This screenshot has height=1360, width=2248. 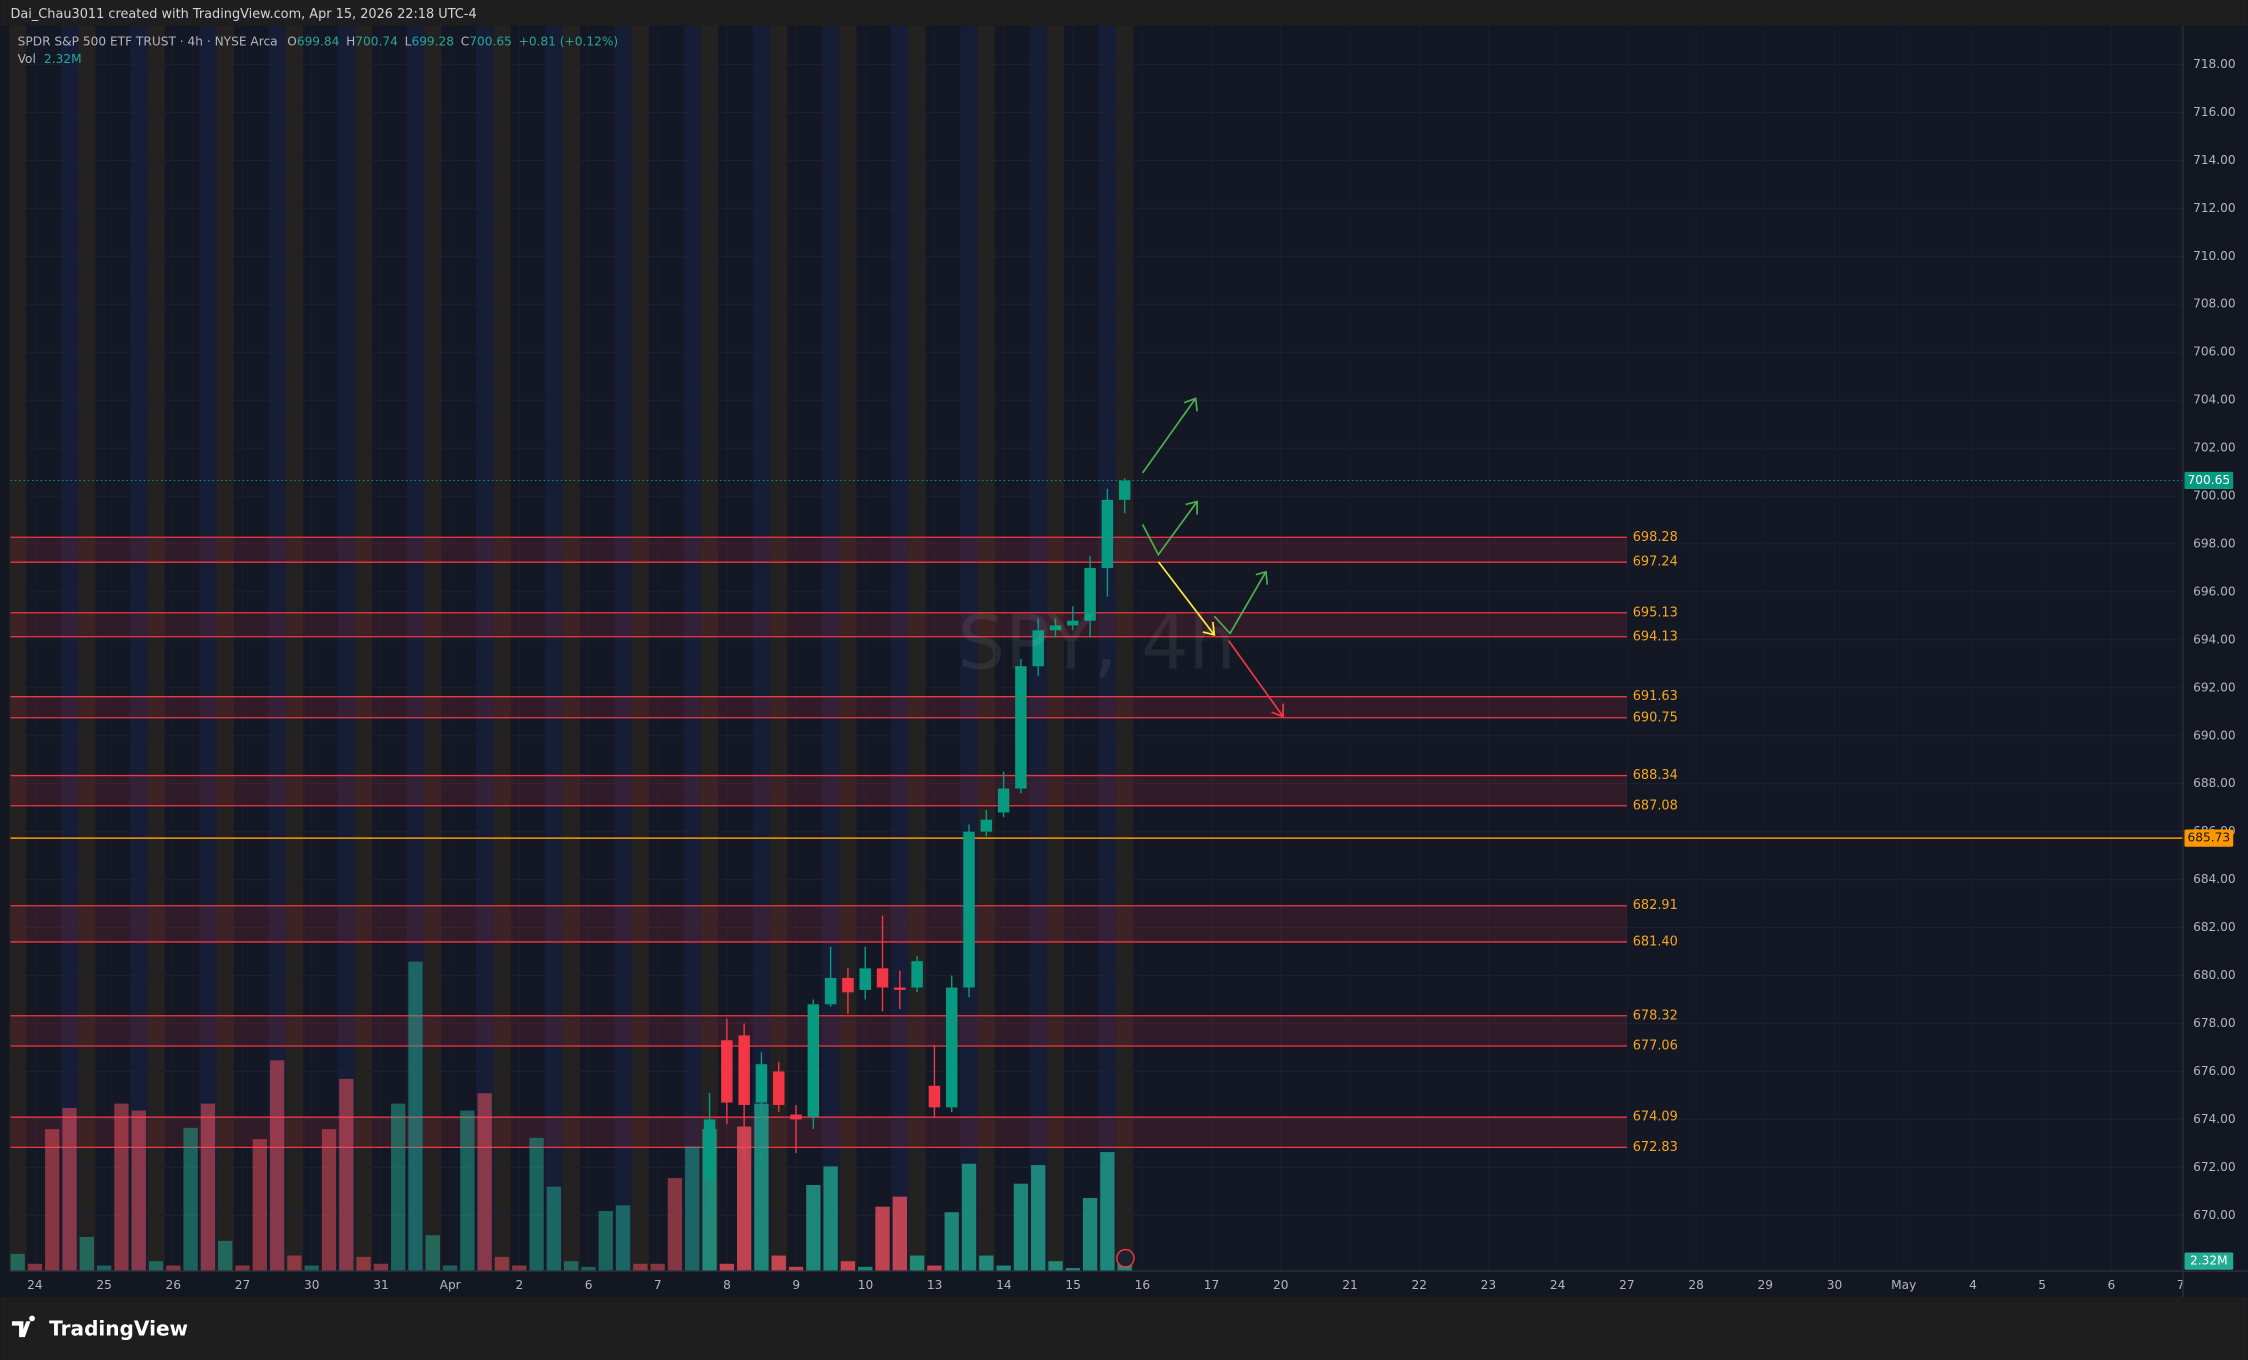 What do you see at coordinates (2214, 208) in the screenshot?
I see `y-tick-label: 712.00` at bounding box center [2214, 208].